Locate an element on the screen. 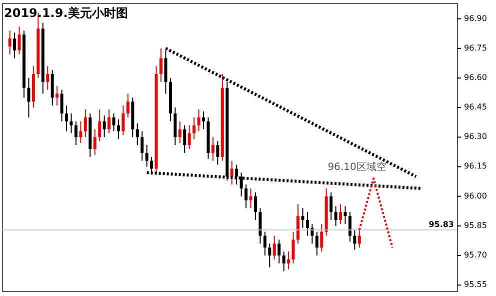 The height and width of the screenshot is (296, 496). y-tick-label: 96.90 is located at coordinates (475, 18).